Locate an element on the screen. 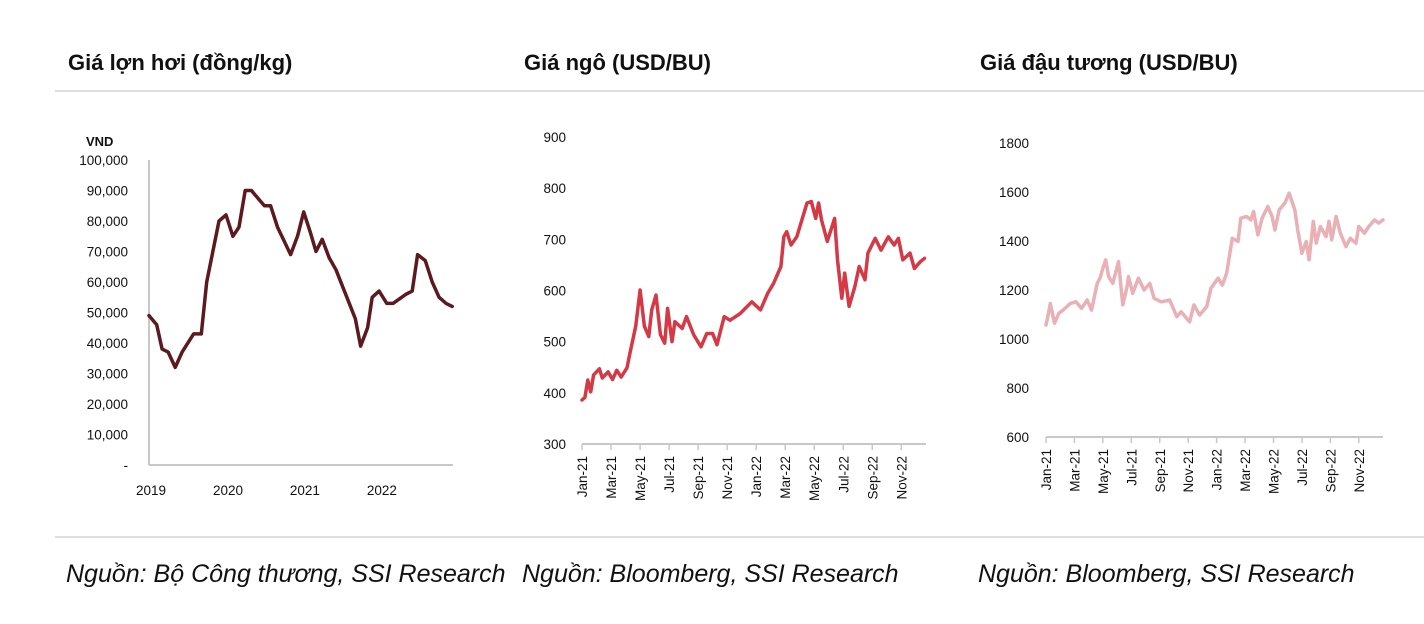 The width and height of the screenshot is (1424, 624). y-tick-label: 20,000 is located at coordinates (107, 404).